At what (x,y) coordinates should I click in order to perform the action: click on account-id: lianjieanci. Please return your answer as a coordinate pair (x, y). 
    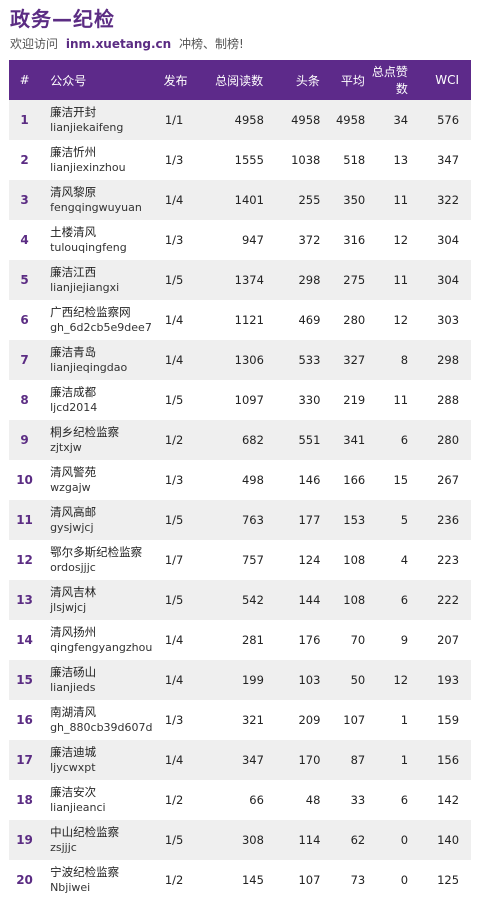
    Looking at the image, I should click on (78, 807).